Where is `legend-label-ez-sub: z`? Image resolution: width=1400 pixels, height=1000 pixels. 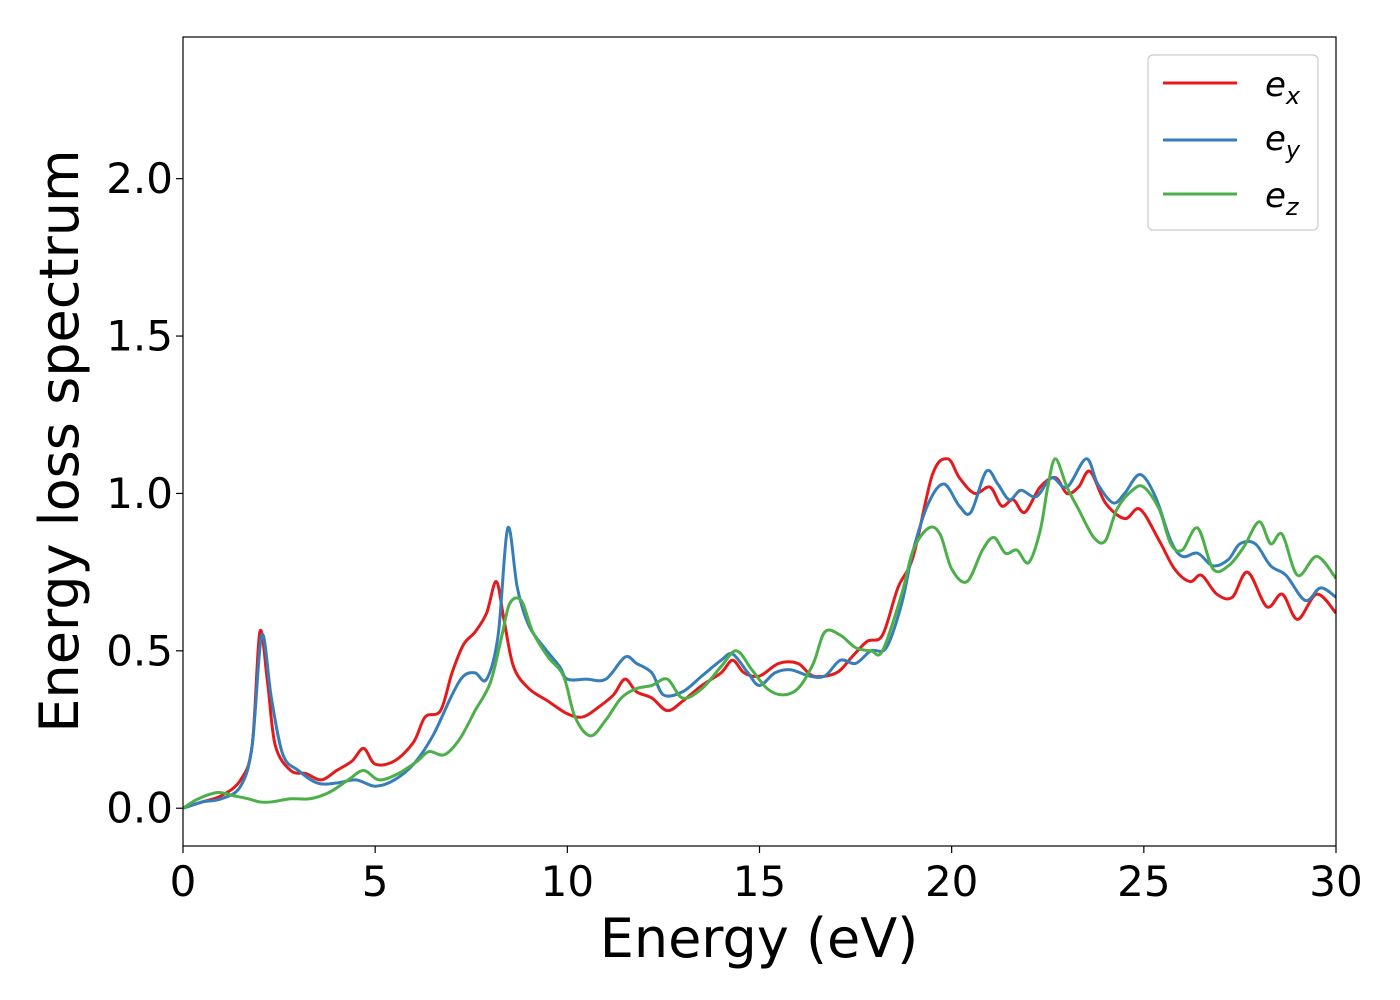 legend-label-ez-sub: z is located at coordinates (1292, 207).